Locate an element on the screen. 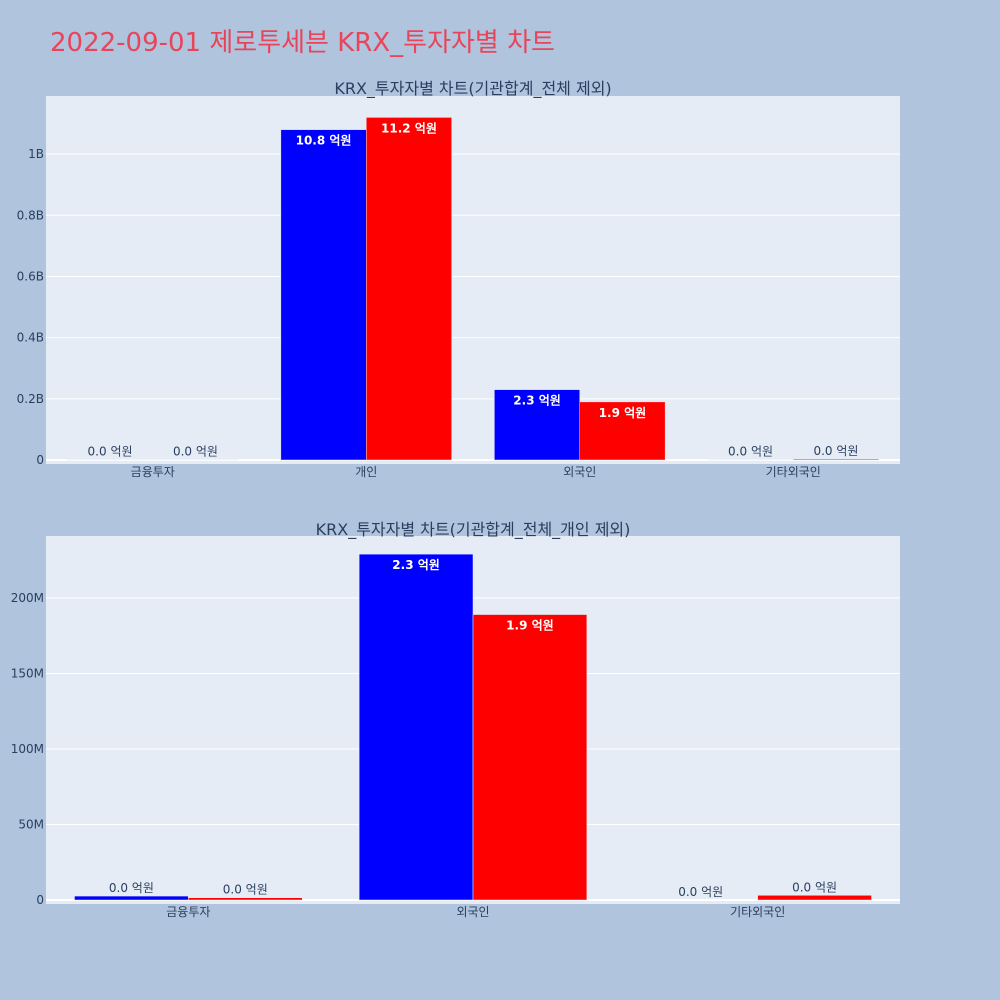  y-tick-label: 0.2B is located at coordinates (30, 399).